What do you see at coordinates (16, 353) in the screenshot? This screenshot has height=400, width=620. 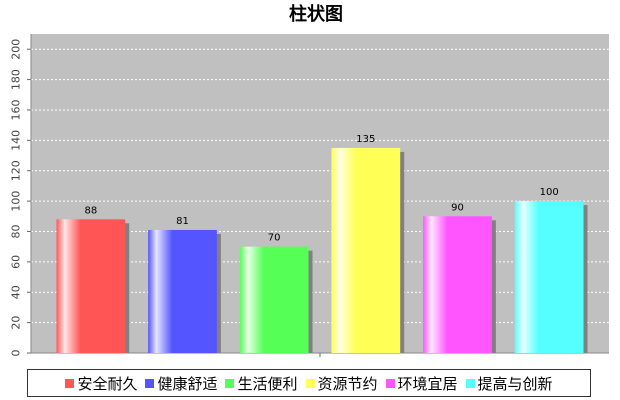 I see `y-tick-label: 0` at bounding box center [16, 353].